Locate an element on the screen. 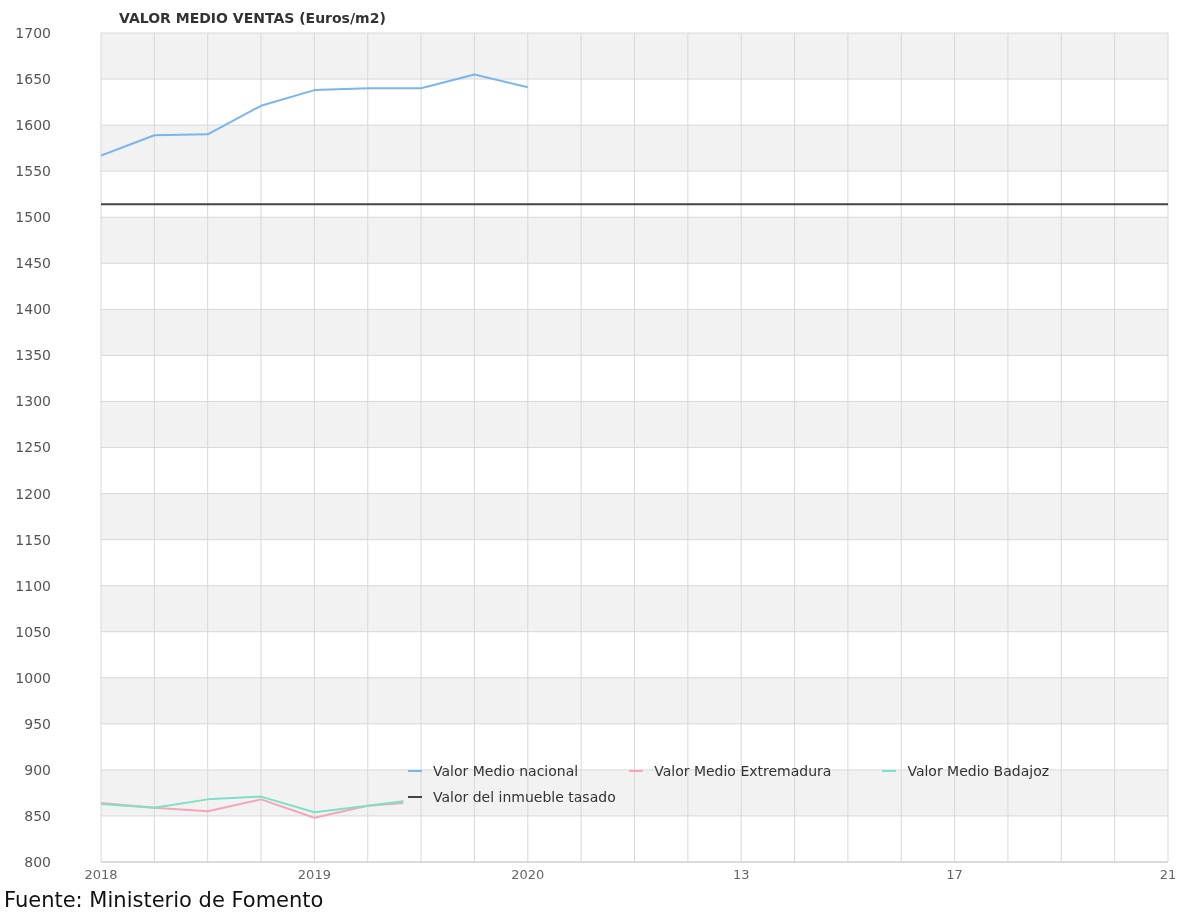 Image resolution: width=1185 pixels, height=918 pixels. y-tick-label: 900 is located at coordinates (37, 769).